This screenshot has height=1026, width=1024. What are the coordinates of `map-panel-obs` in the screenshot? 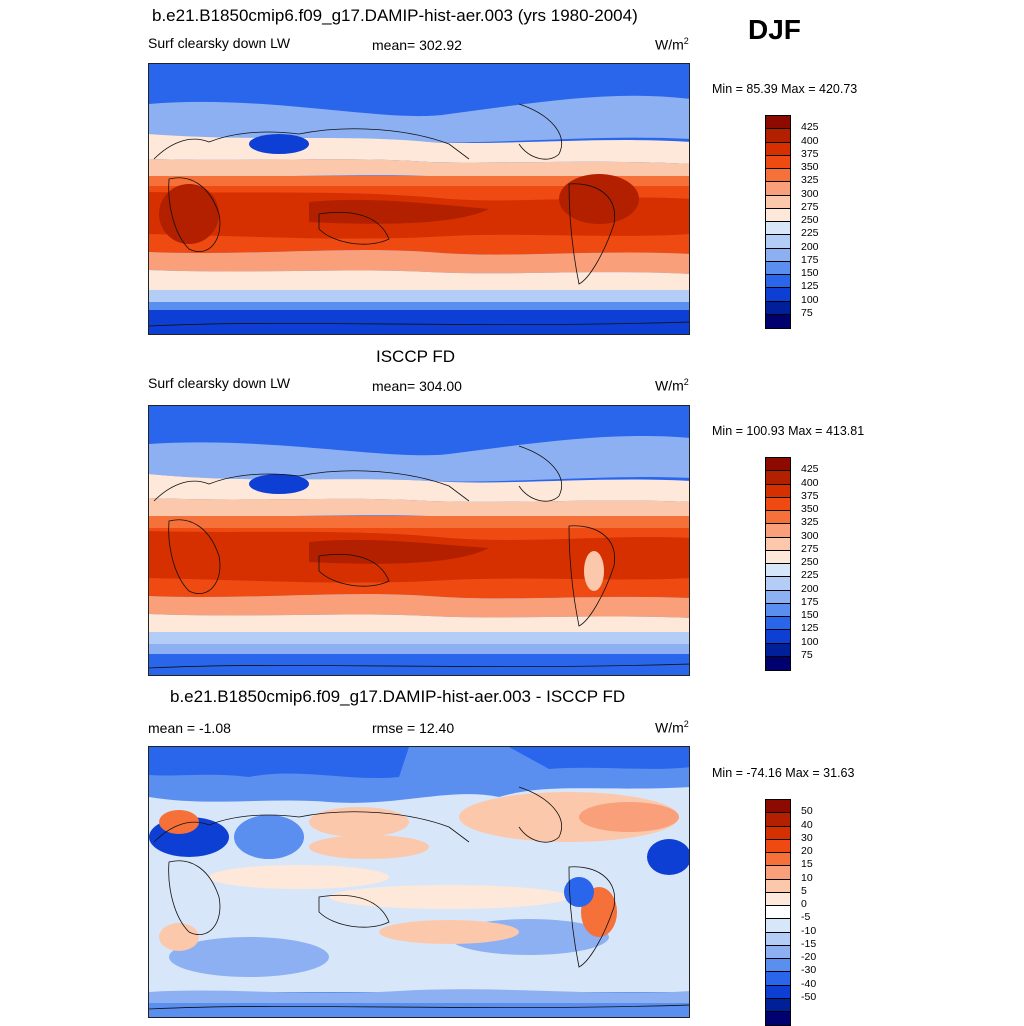 It's located at (419, 540).